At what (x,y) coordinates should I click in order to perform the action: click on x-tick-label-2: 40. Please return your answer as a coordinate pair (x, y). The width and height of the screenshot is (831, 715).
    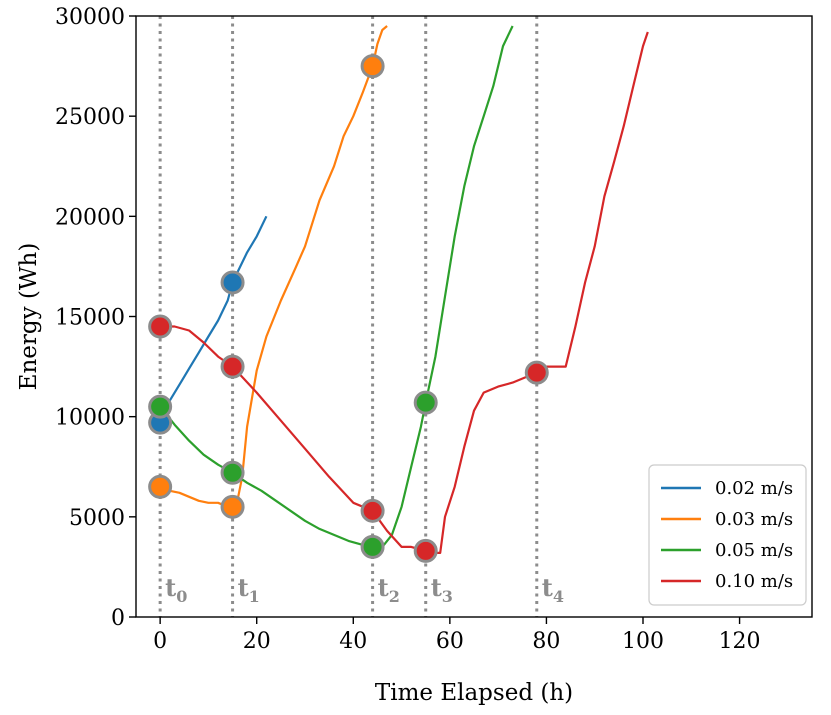
    Looking at the image, I should click on (353, 641).